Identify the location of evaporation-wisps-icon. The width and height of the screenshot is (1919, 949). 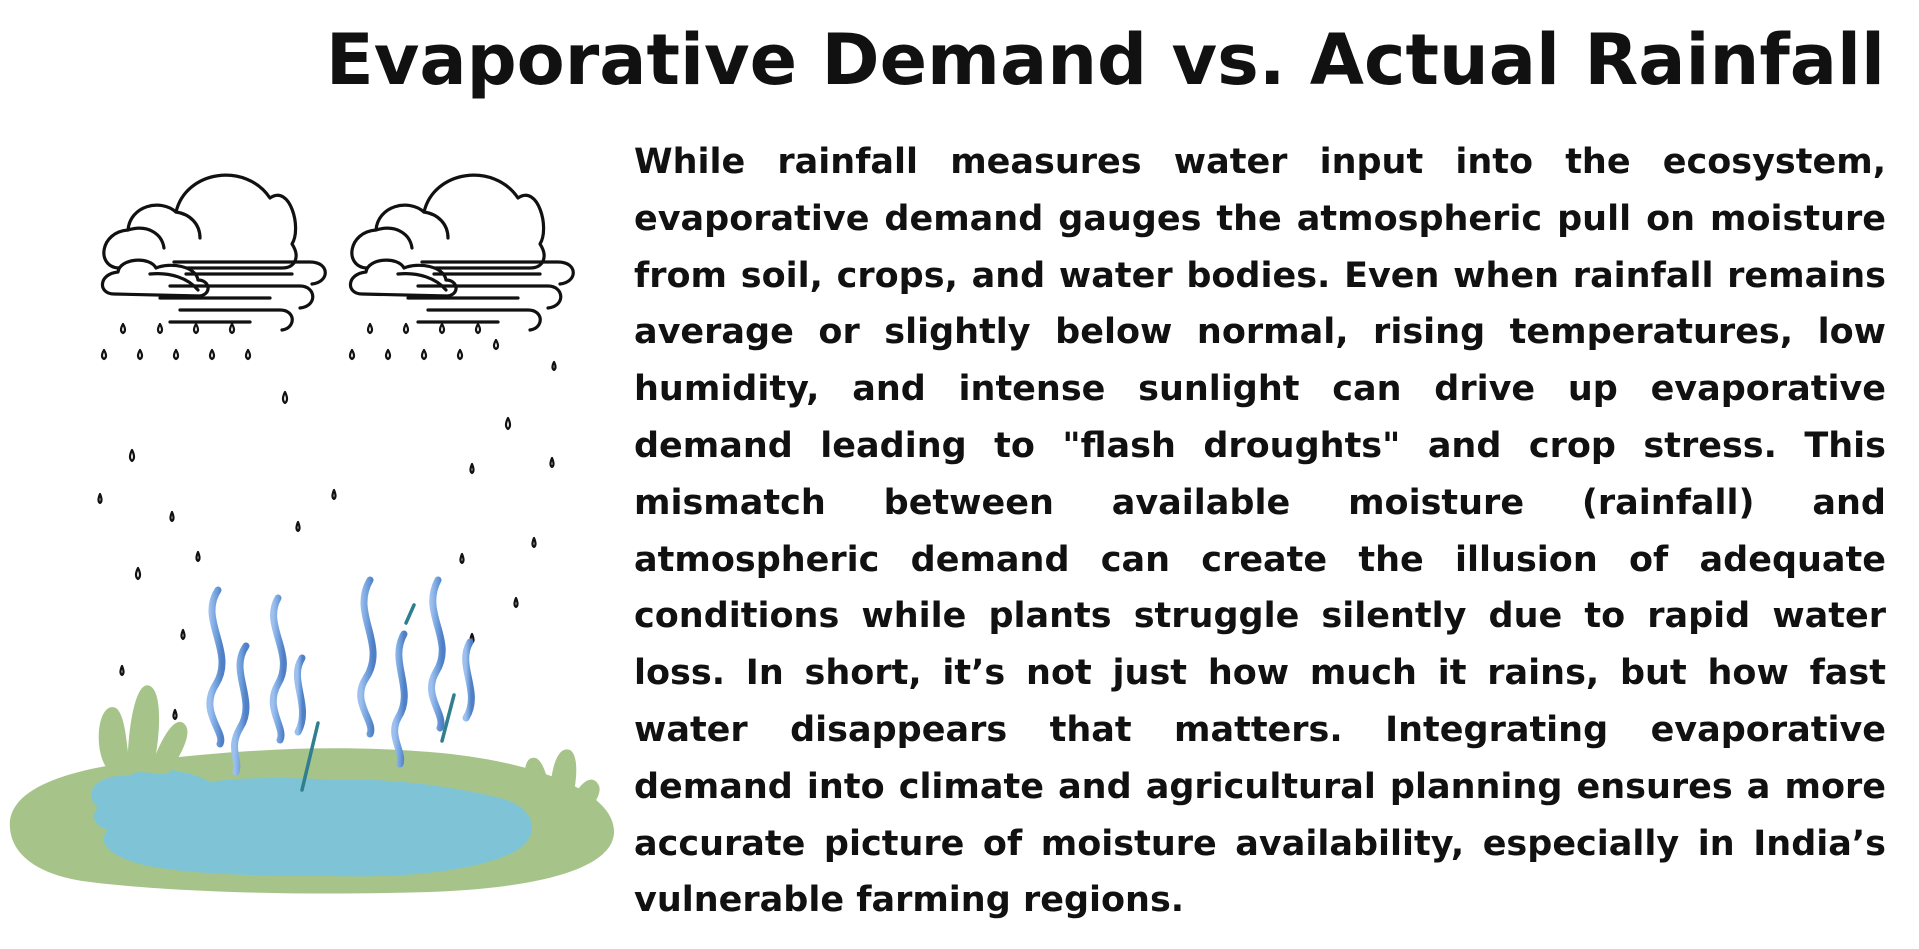
(340, 676).